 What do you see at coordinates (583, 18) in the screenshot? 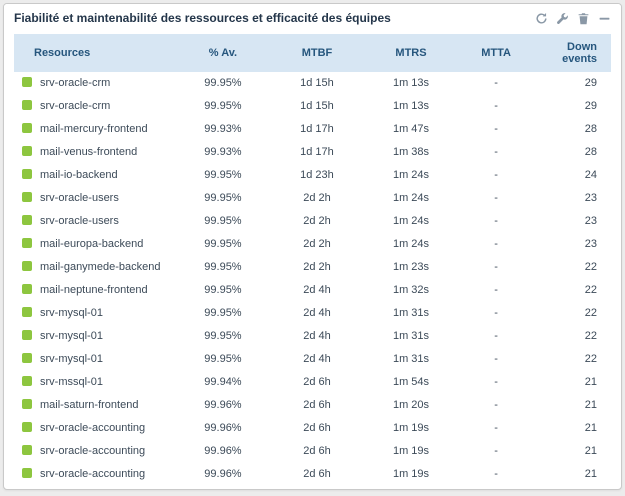
I see `trash-icon` at bounding box center [583, 18].